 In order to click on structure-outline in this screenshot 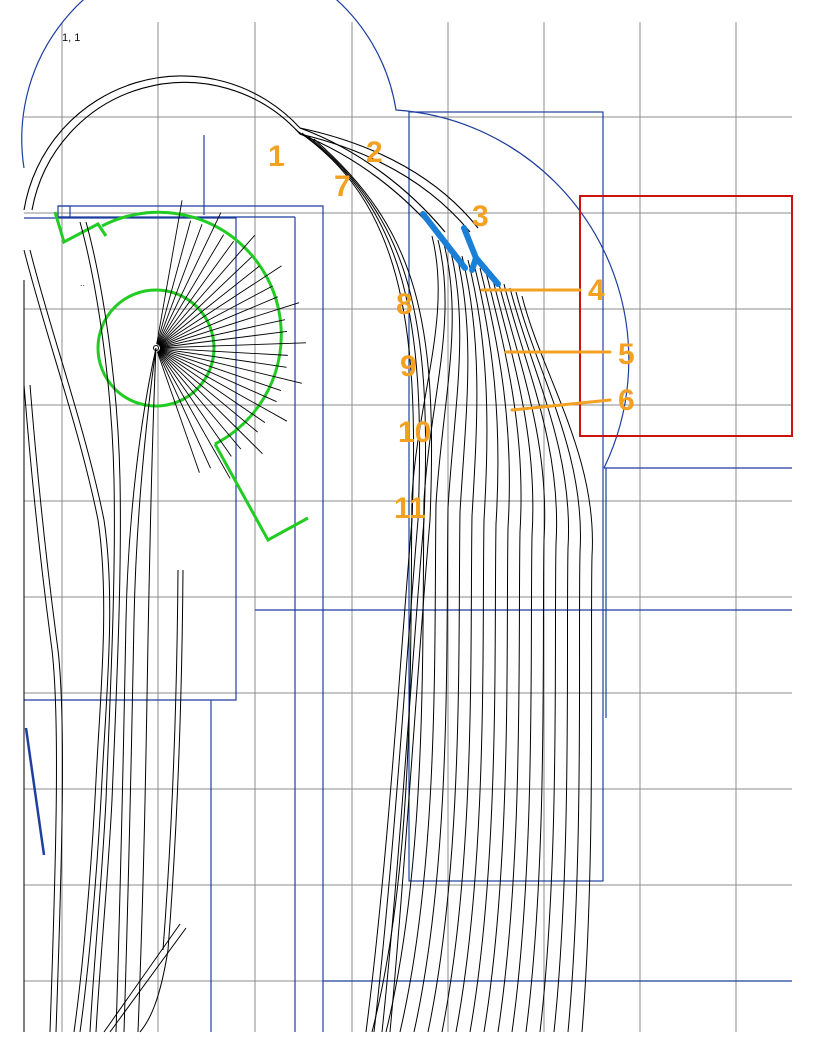, I will do `click(686, 316)`.